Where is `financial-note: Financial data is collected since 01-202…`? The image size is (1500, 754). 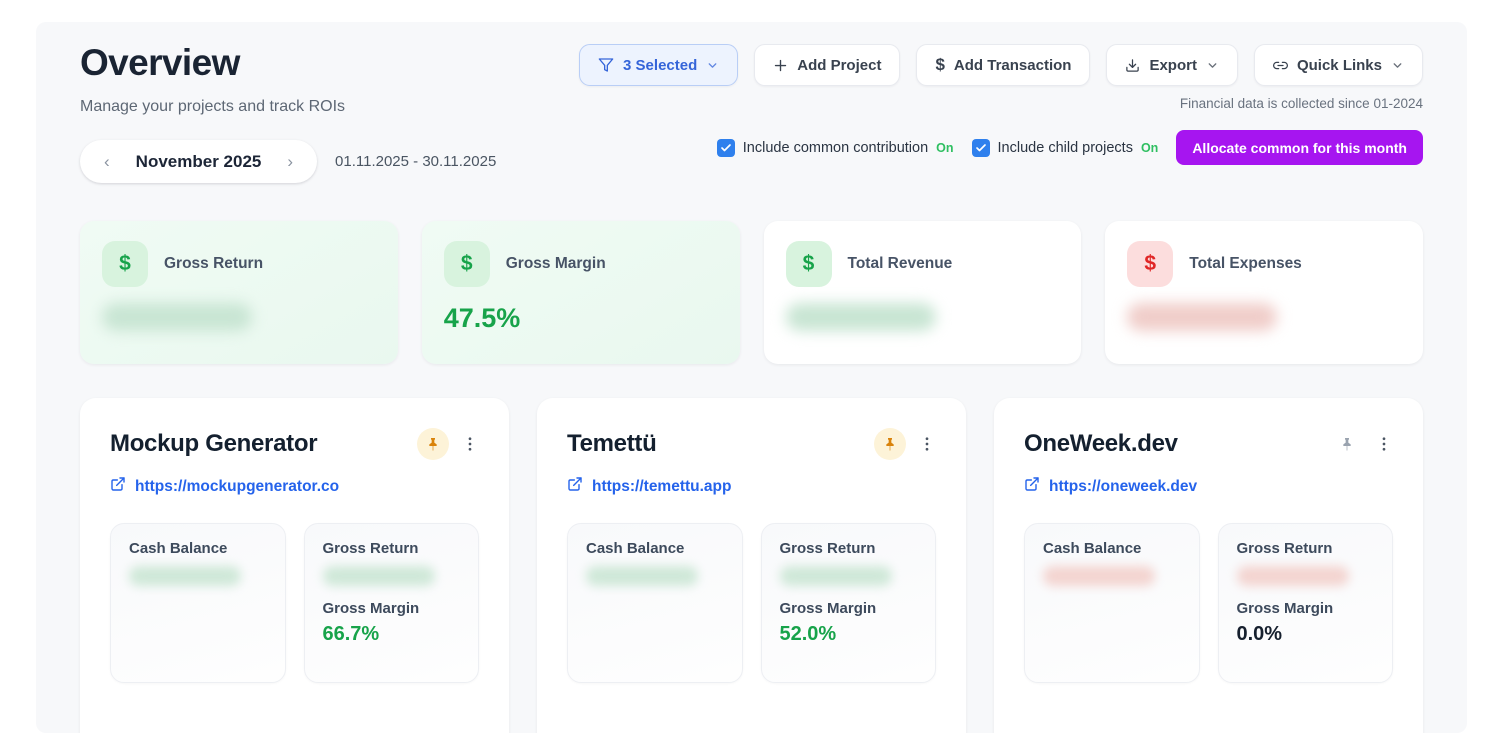 financial-note: Financial data is collected since 01-202… is located at coordinates (1301, 103).